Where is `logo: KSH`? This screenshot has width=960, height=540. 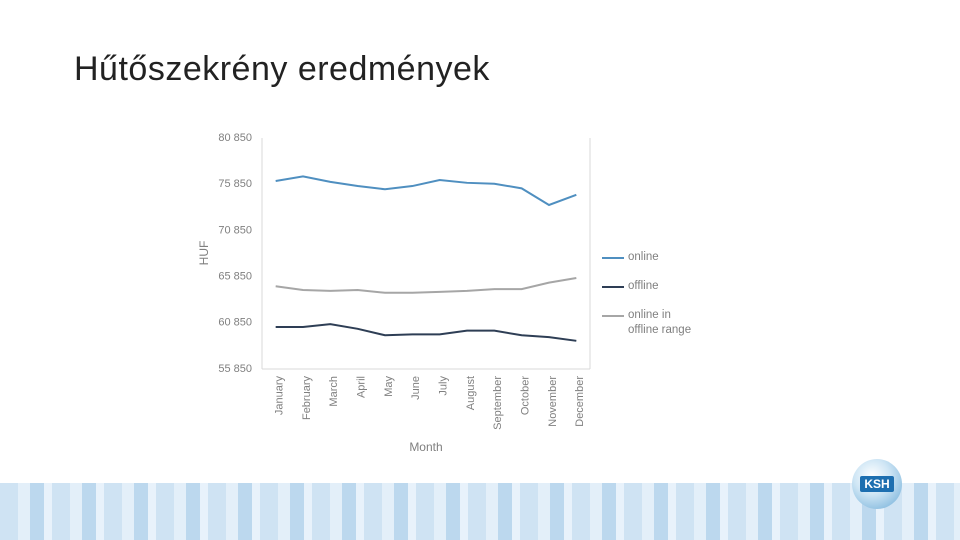 logo: KSH is located at coordinates (877, 484).